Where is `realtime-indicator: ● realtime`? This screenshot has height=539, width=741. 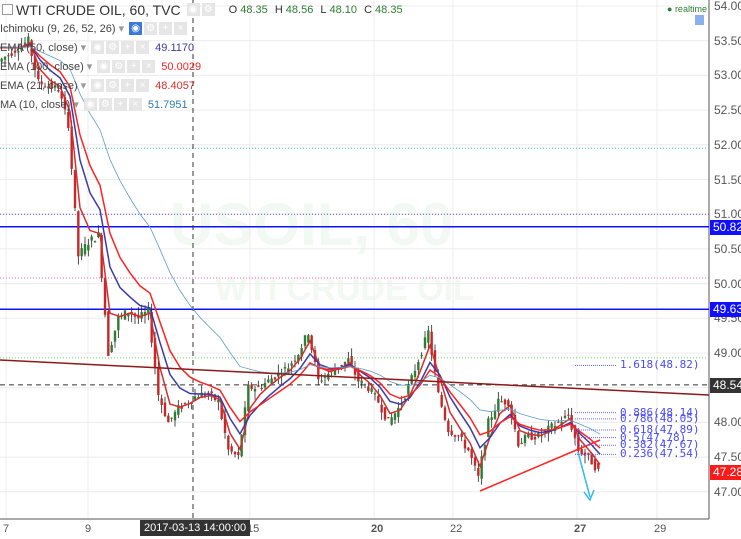 realtime-indicator: ● realtime is located at coordinates (687, 9).